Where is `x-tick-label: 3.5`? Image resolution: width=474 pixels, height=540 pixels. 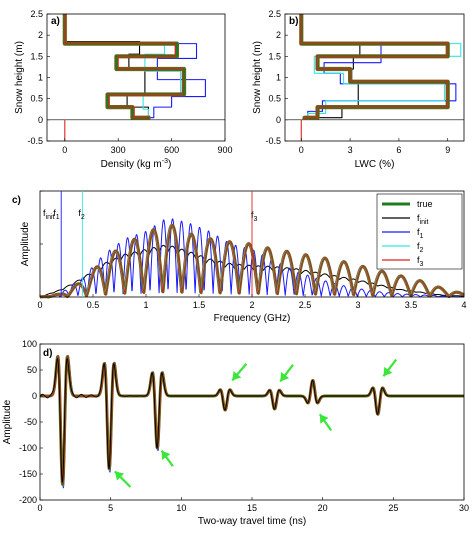
x-tick-label: 3.5 is located at coordinates (411, 305).